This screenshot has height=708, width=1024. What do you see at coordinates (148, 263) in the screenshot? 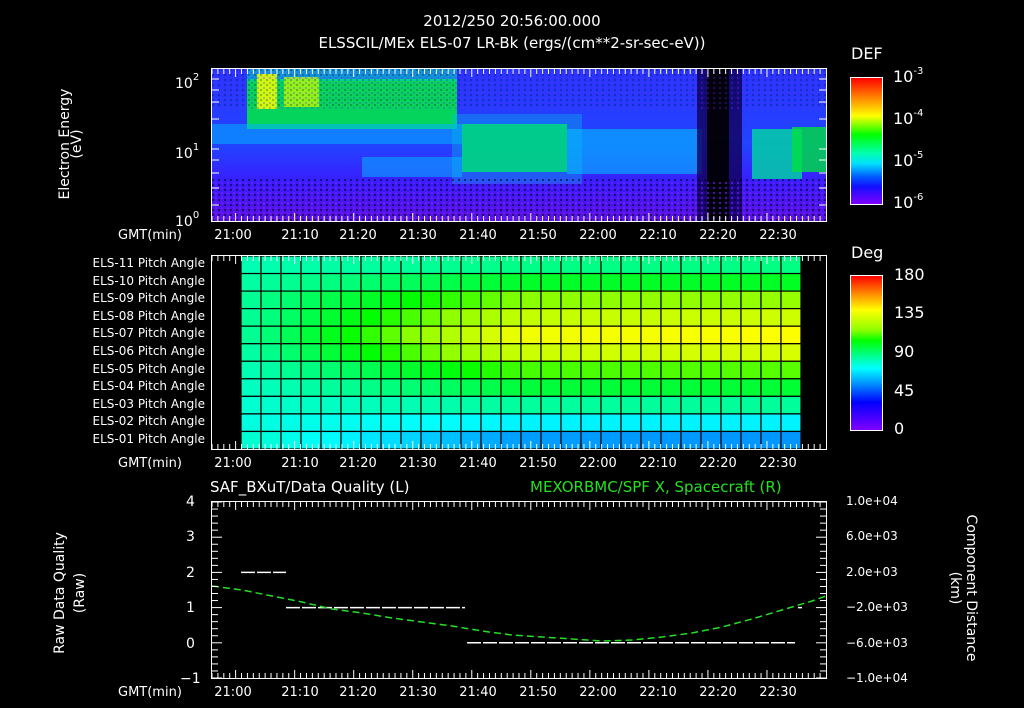
I see `row-label: ELS-11 Pitch Angle` at bounding box center [148, 263].